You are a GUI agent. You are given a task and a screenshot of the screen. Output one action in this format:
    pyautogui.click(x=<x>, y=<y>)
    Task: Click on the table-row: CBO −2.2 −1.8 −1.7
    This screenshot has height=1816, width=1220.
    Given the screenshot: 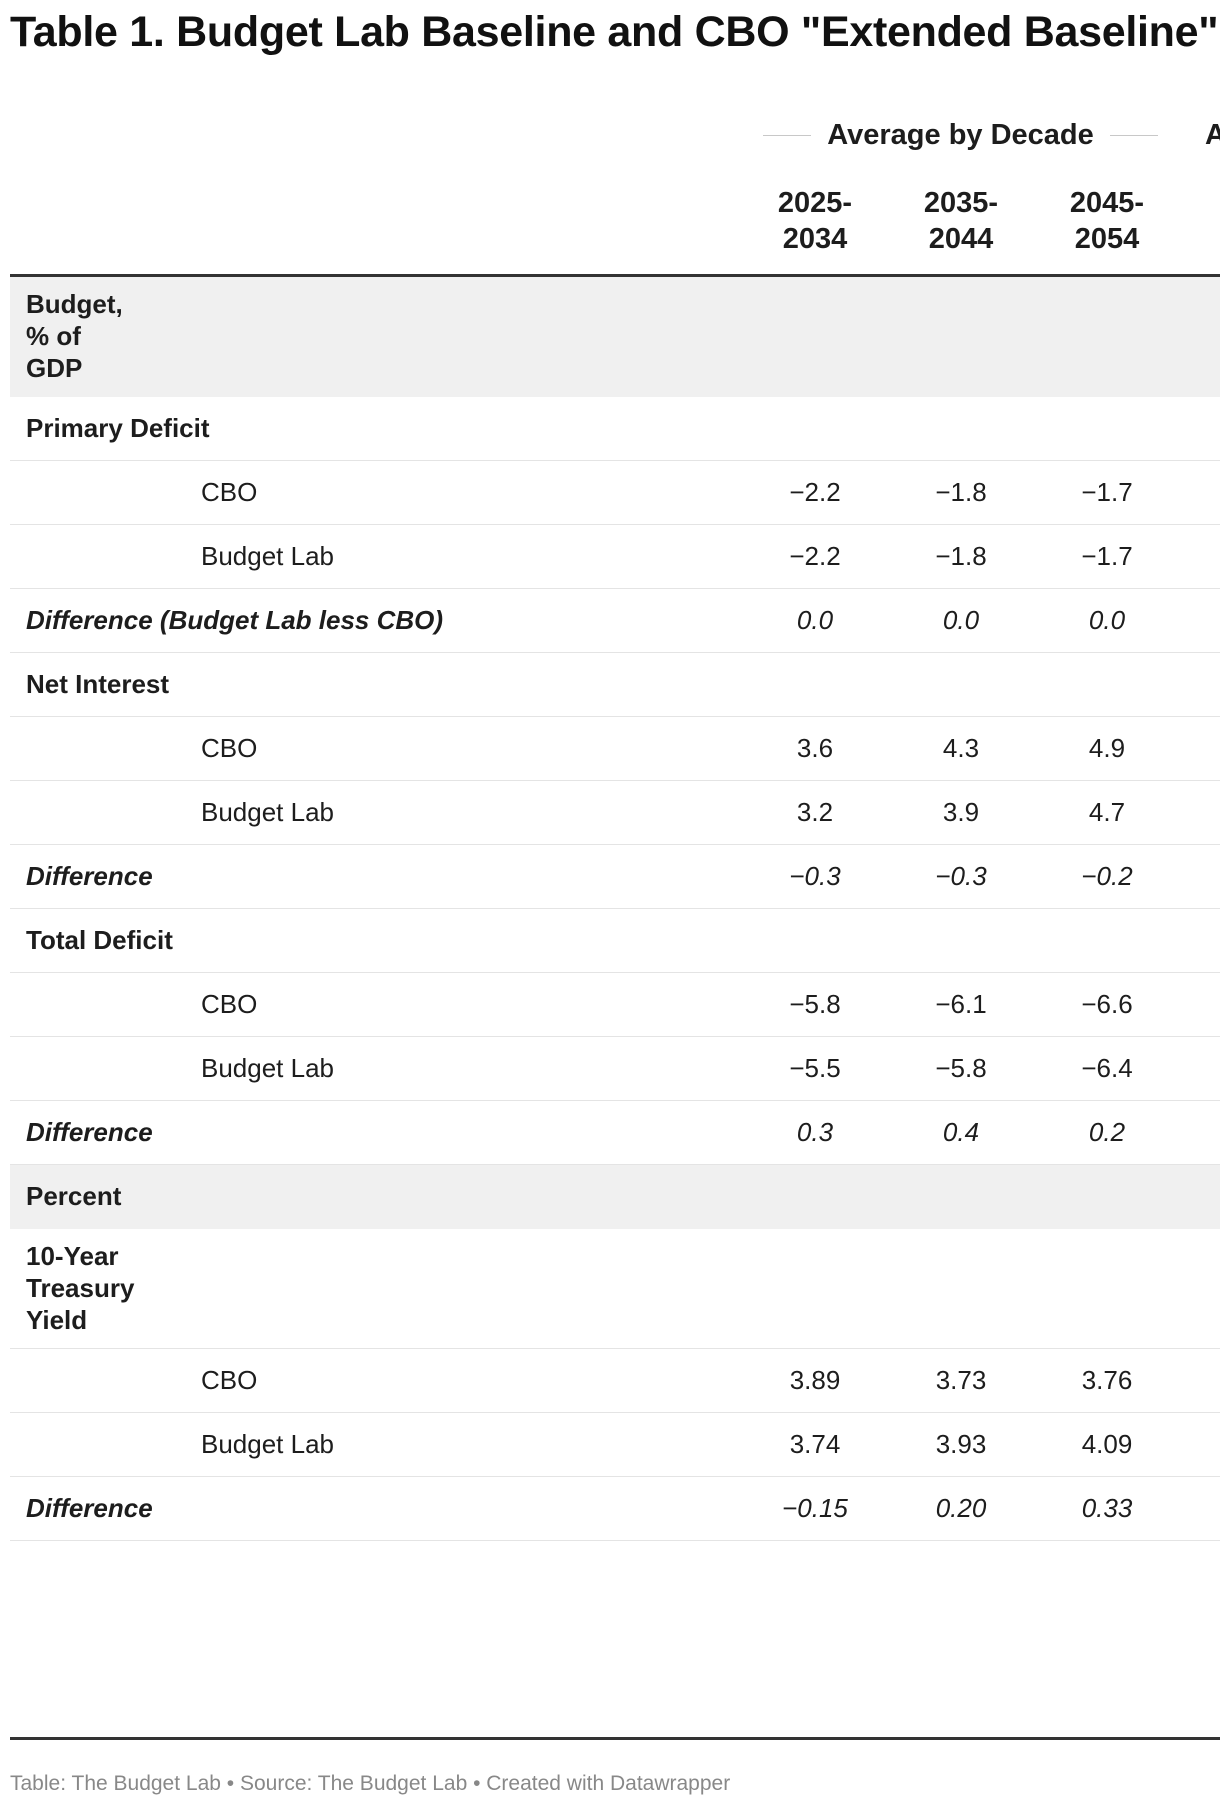 What is the action you would take?
    pyautogui.click(x=615, y=493)
    